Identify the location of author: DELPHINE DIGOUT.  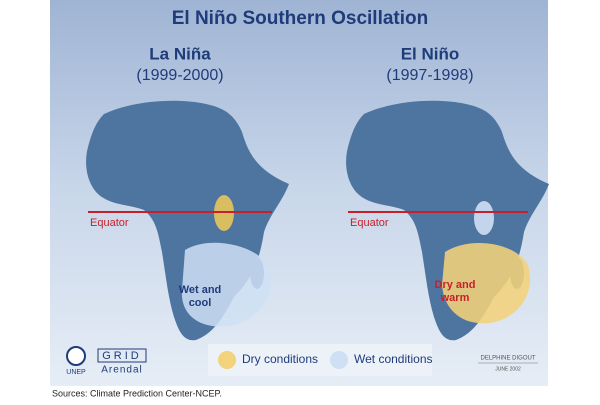
(507, 359).